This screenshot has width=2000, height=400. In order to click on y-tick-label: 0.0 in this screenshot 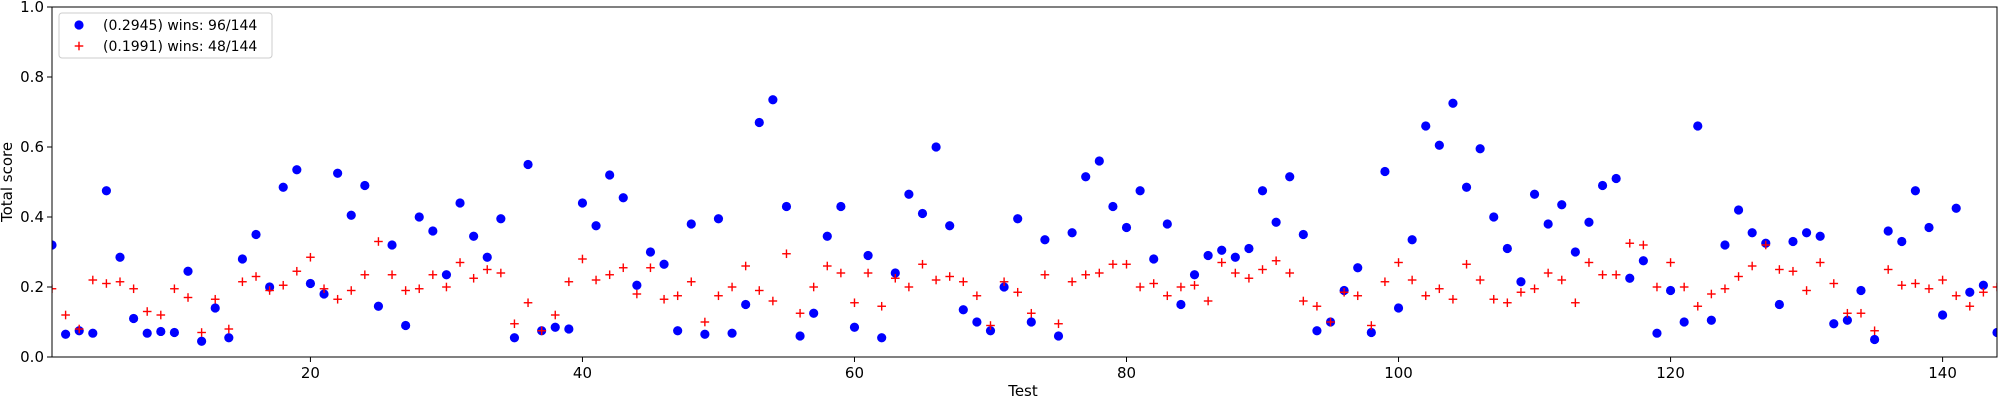, I will do `click(32, 357)`.